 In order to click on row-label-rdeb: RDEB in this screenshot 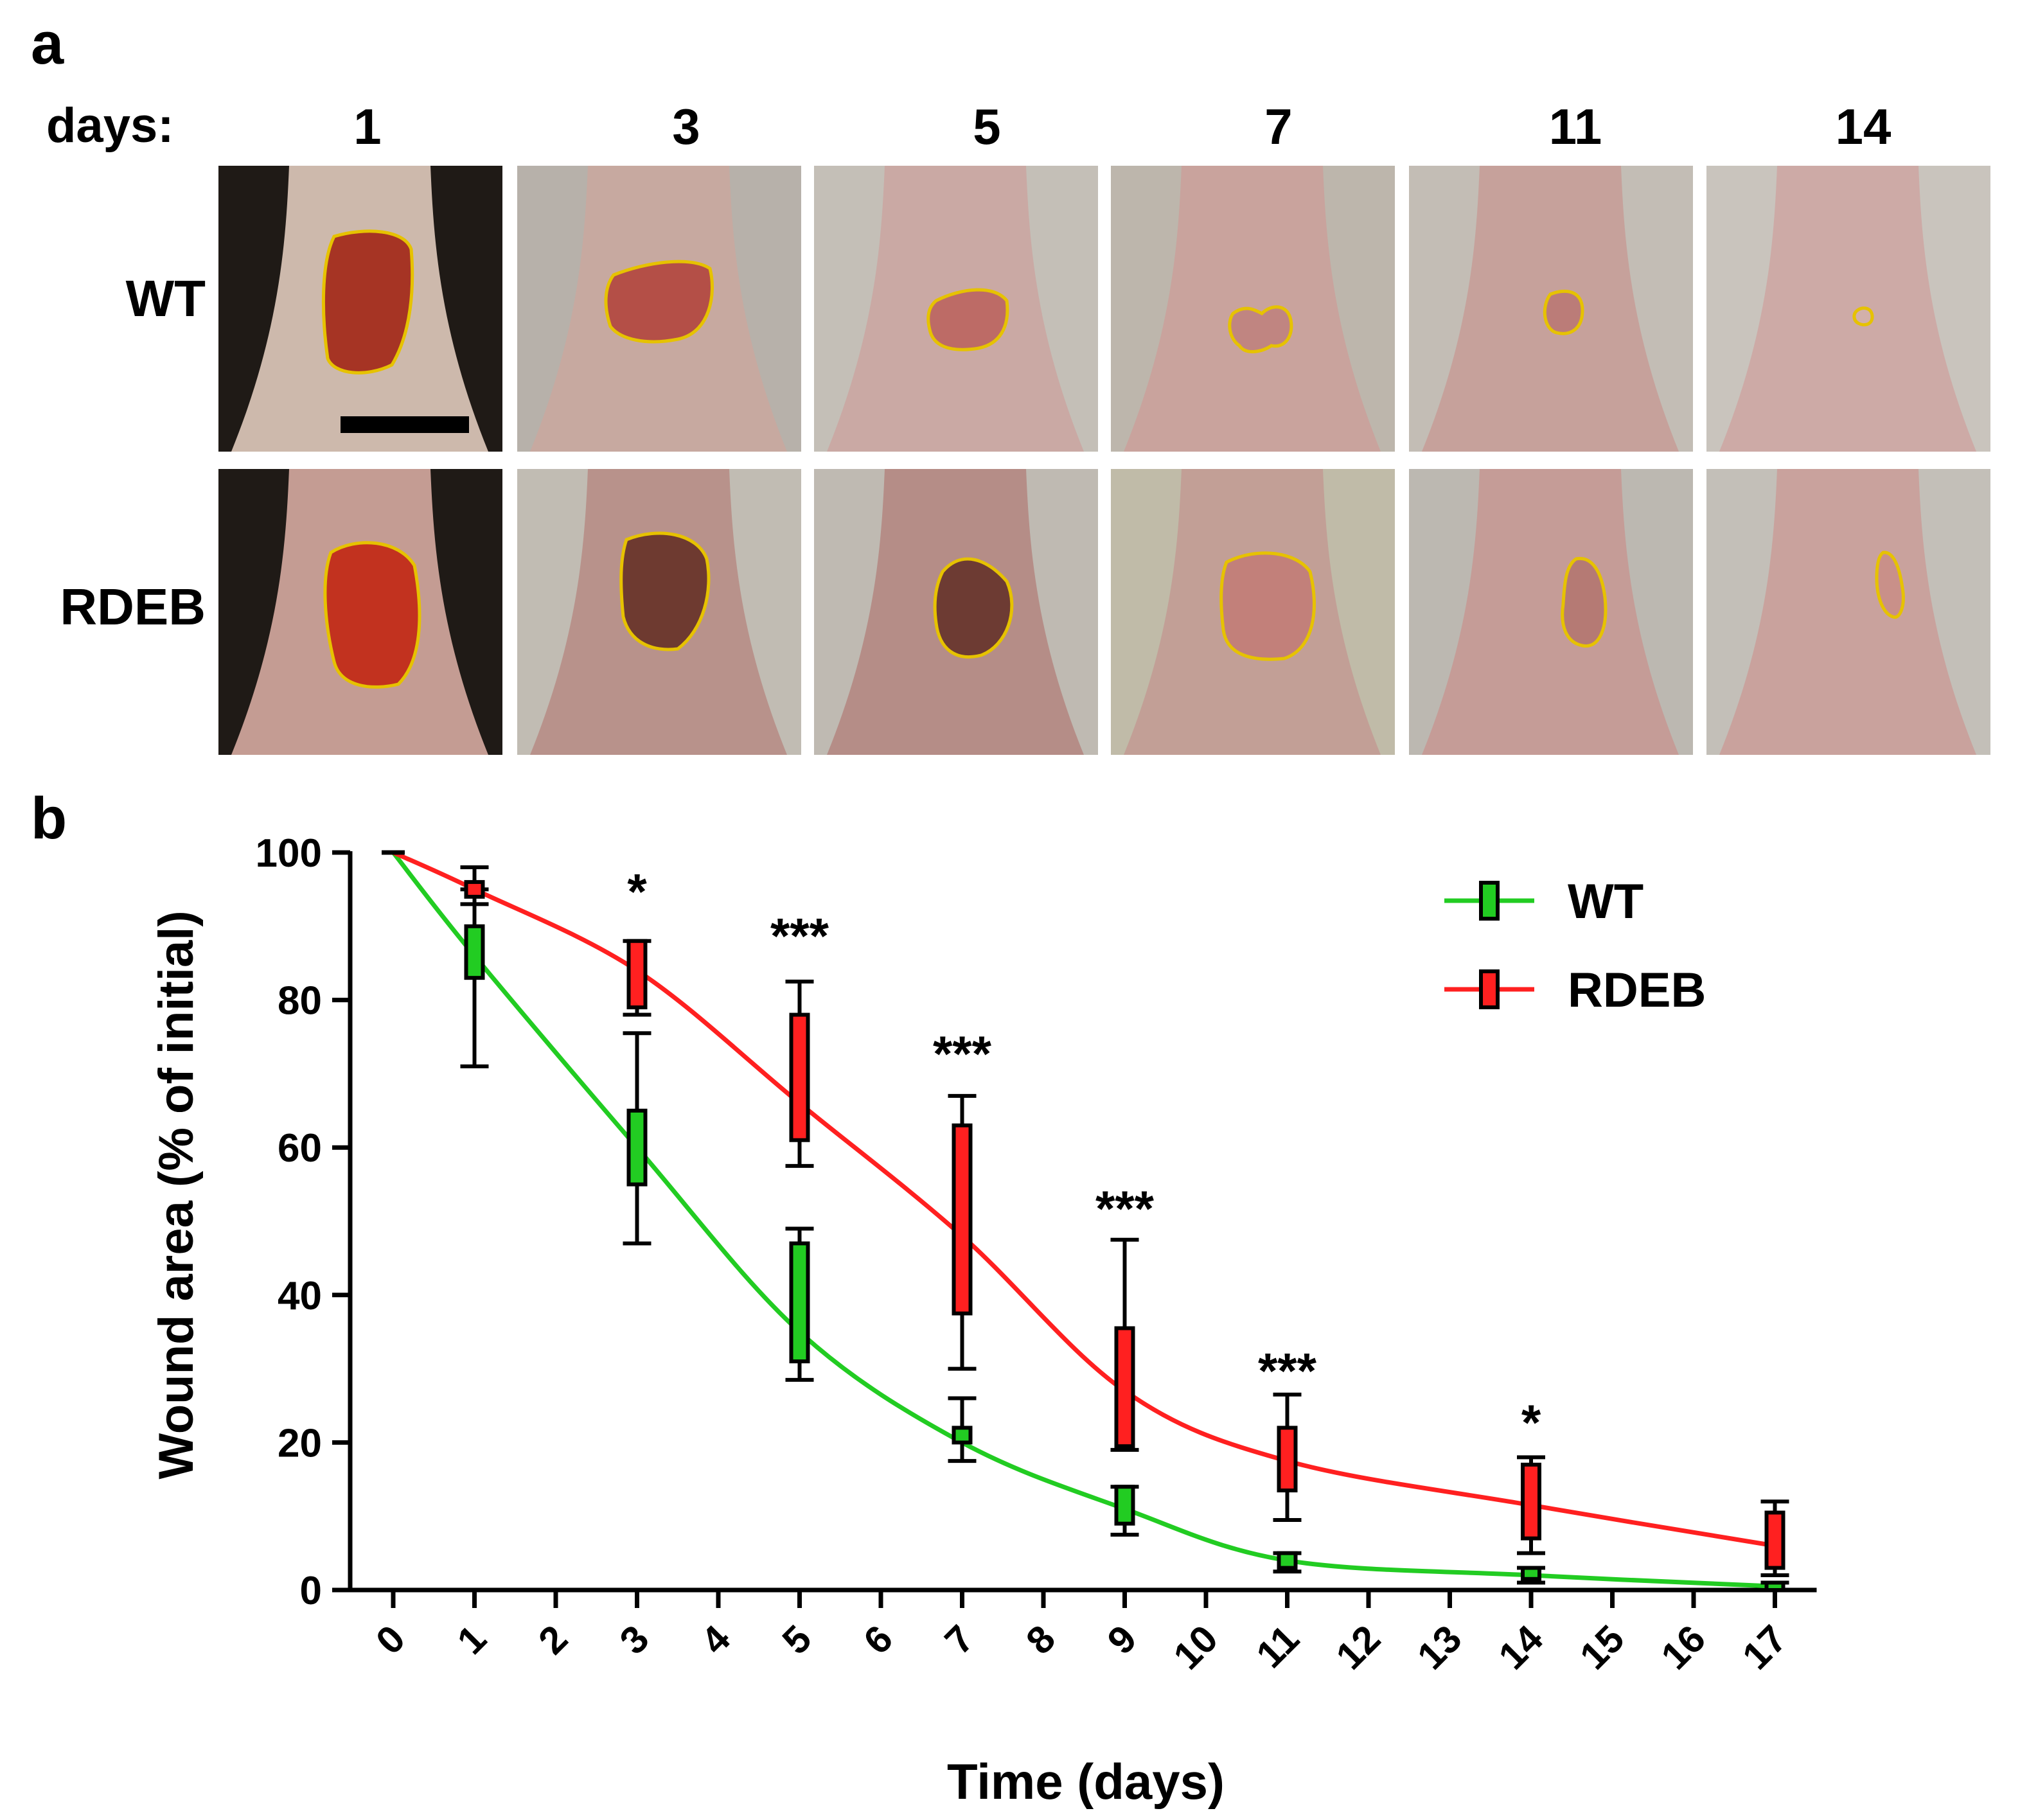, I will do `click(133, 606)`.